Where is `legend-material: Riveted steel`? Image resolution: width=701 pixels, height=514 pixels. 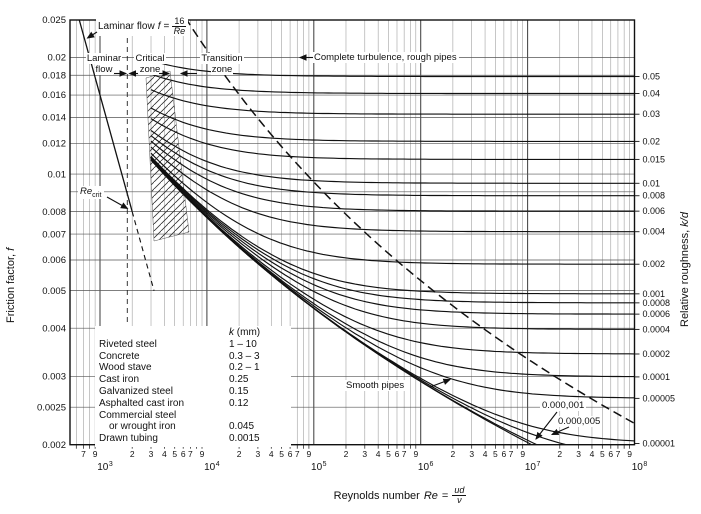
legend-material: Riveted steel is located at coordinates (128, 344).